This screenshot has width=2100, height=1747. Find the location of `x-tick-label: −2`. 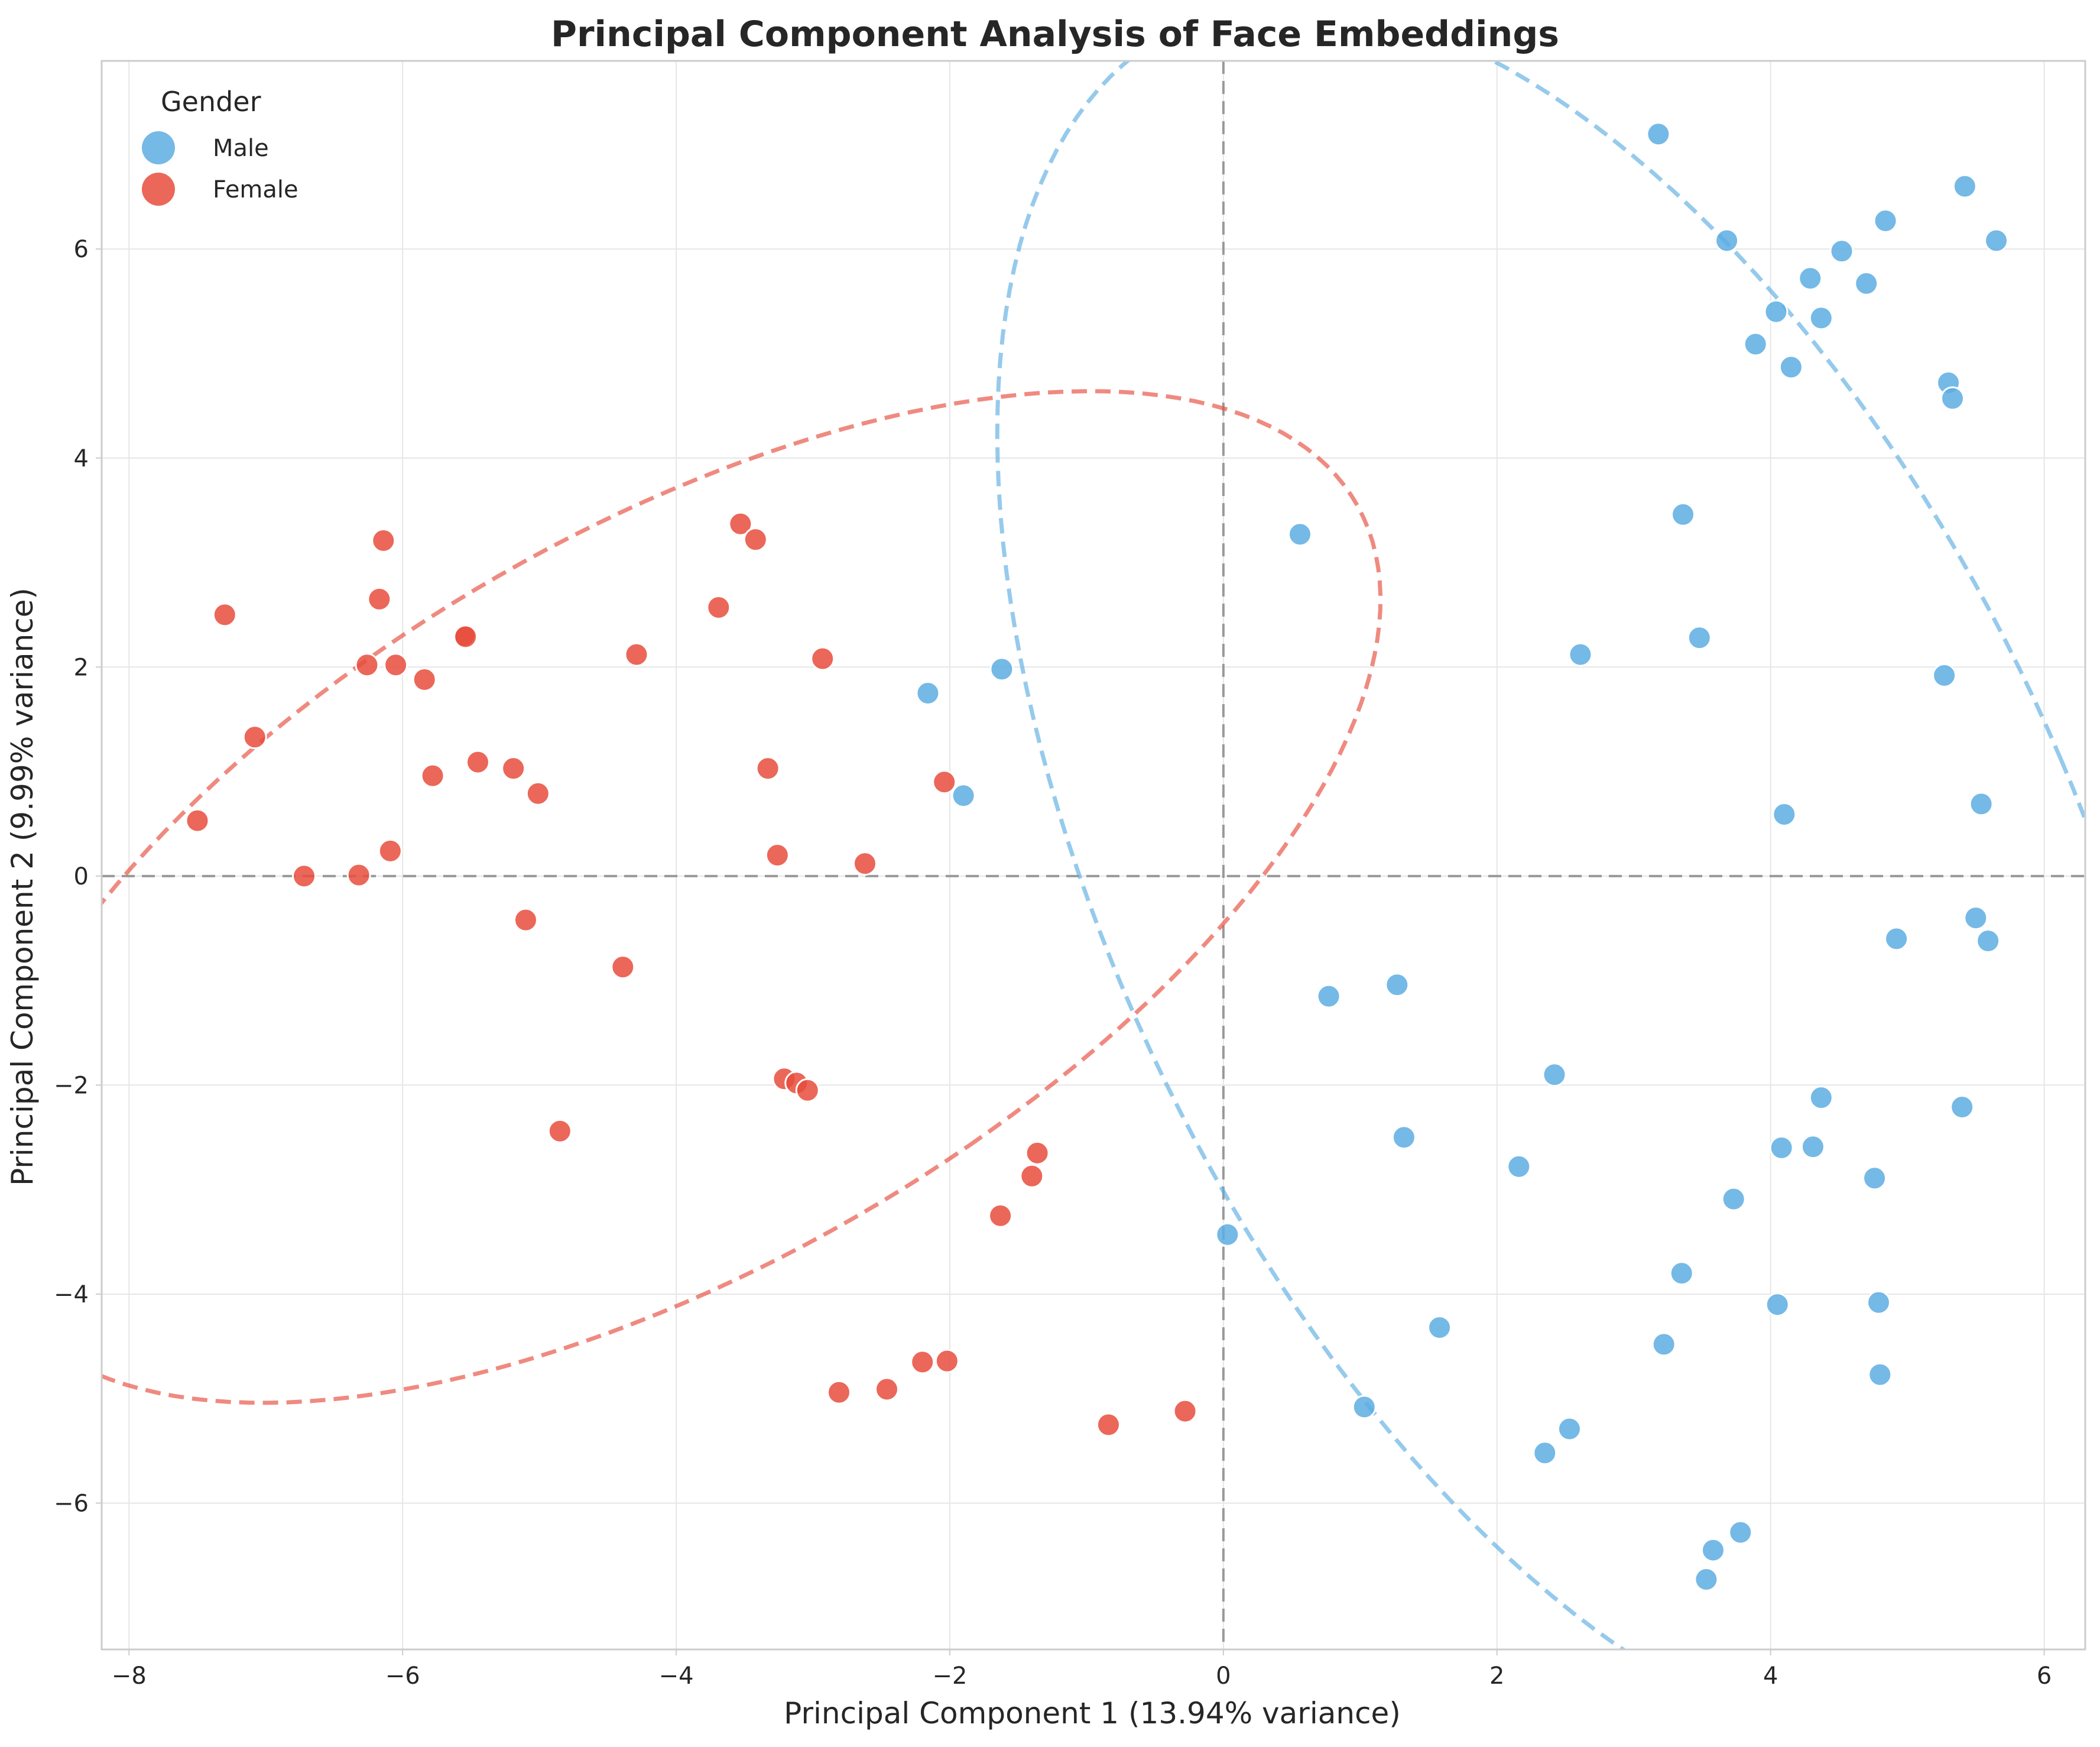

x-tick-label: −2 is located at coordinates (949, 1676).